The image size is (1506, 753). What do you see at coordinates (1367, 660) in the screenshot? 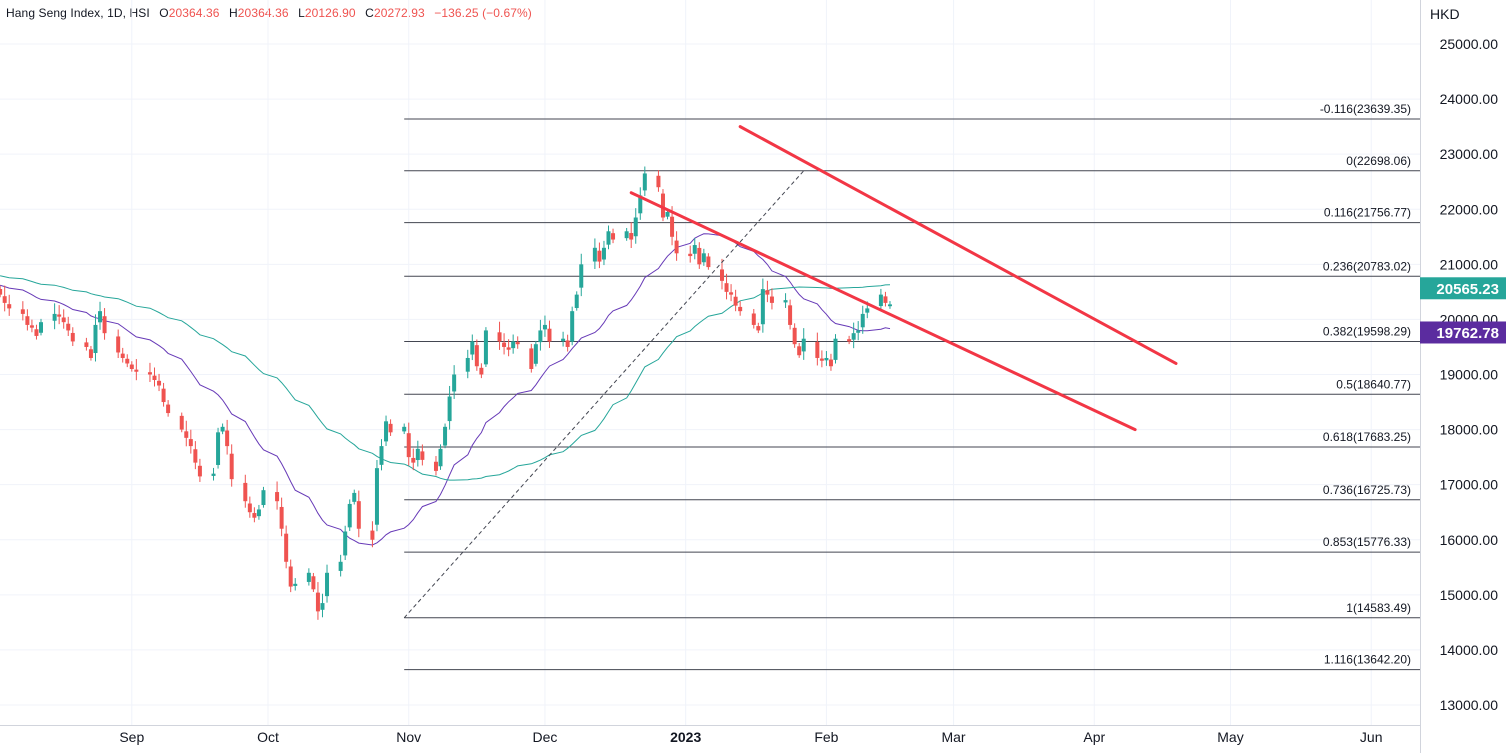
I see `fib-level-label: 1.116(13642.20)` at bounding box center [1367, 660].